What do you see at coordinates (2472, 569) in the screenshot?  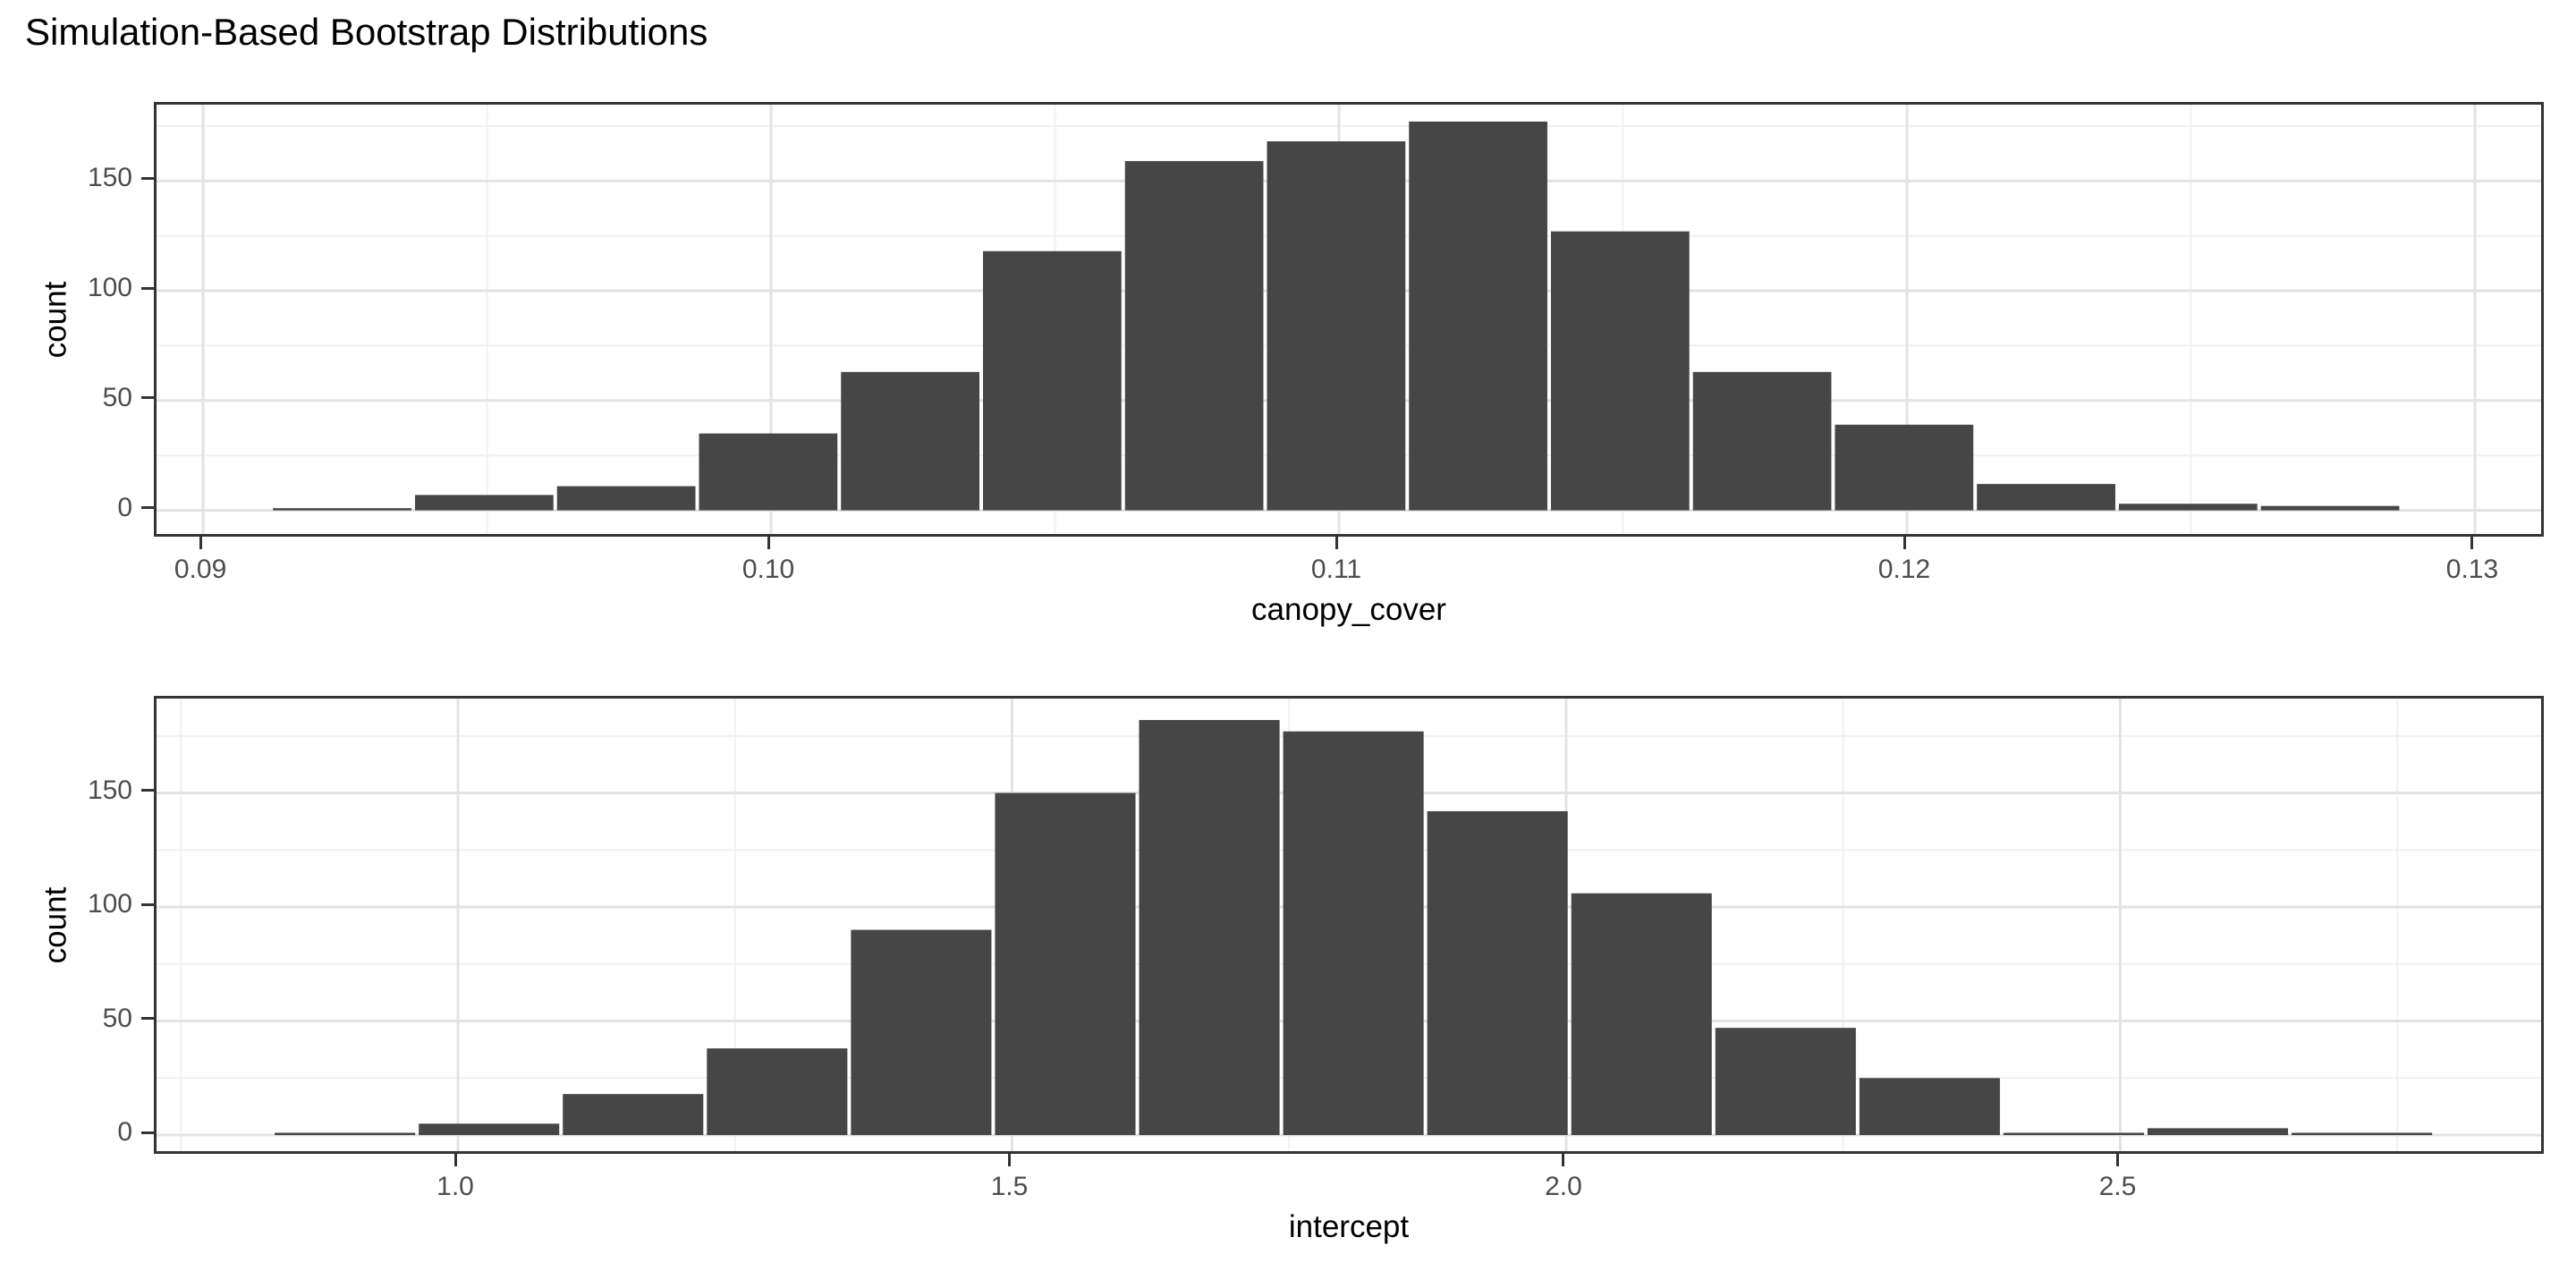 I see `x-tick-label: 0.13` at bounding box center [2472, 569].